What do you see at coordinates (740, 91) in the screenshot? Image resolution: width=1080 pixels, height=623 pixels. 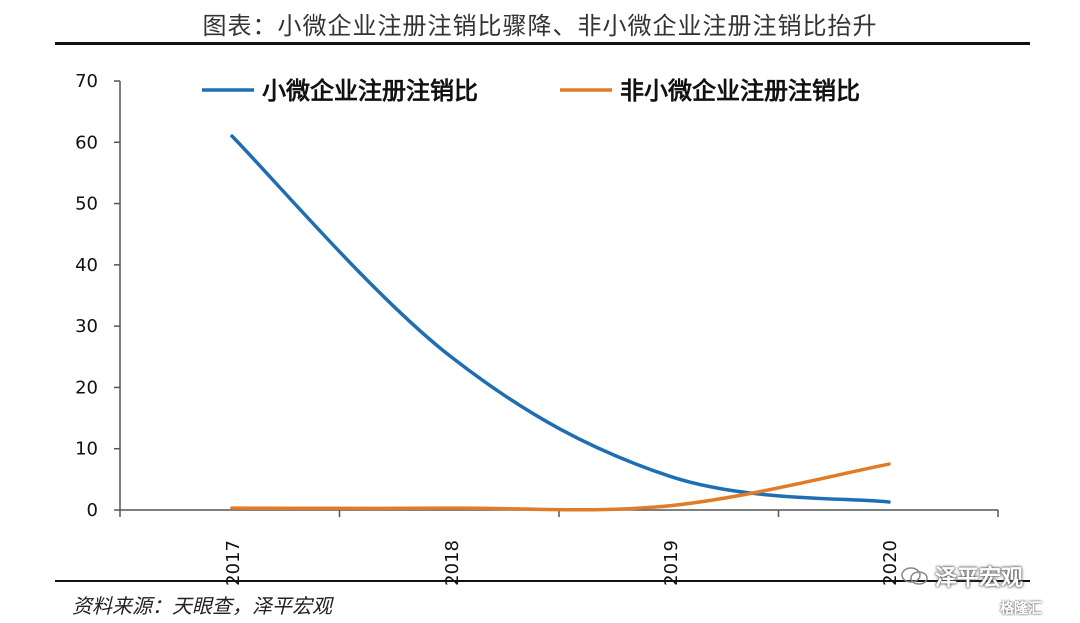 I see `legend-label: 非小微企业注册注销比` at bounding box center [740, 91].